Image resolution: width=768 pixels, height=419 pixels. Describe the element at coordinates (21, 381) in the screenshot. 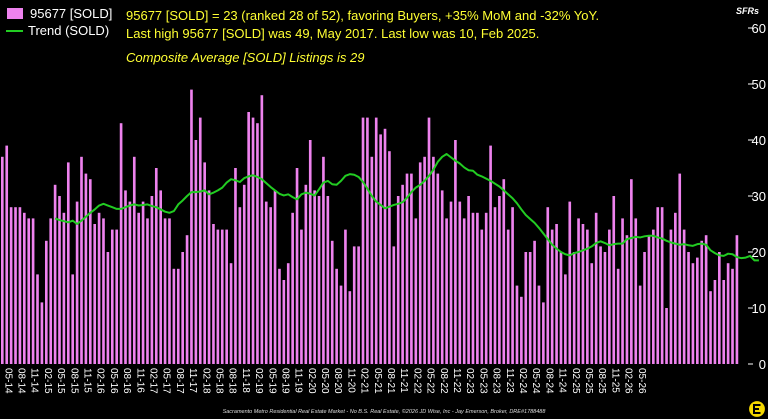

I see `x-tick-label: 08-14` at that location.